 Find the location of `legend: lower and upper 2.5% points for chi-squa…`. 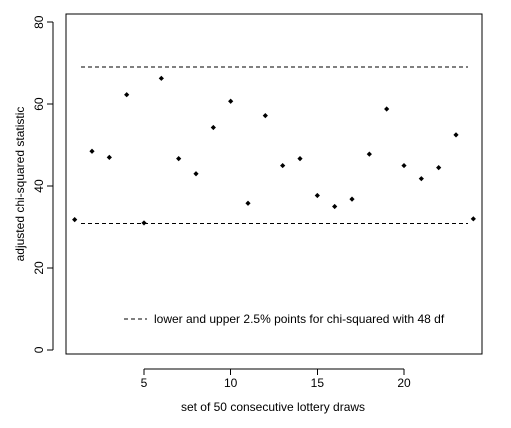

legend: lower and upper 2.5% points for chi-squa… is located at coordinates (284, 319).